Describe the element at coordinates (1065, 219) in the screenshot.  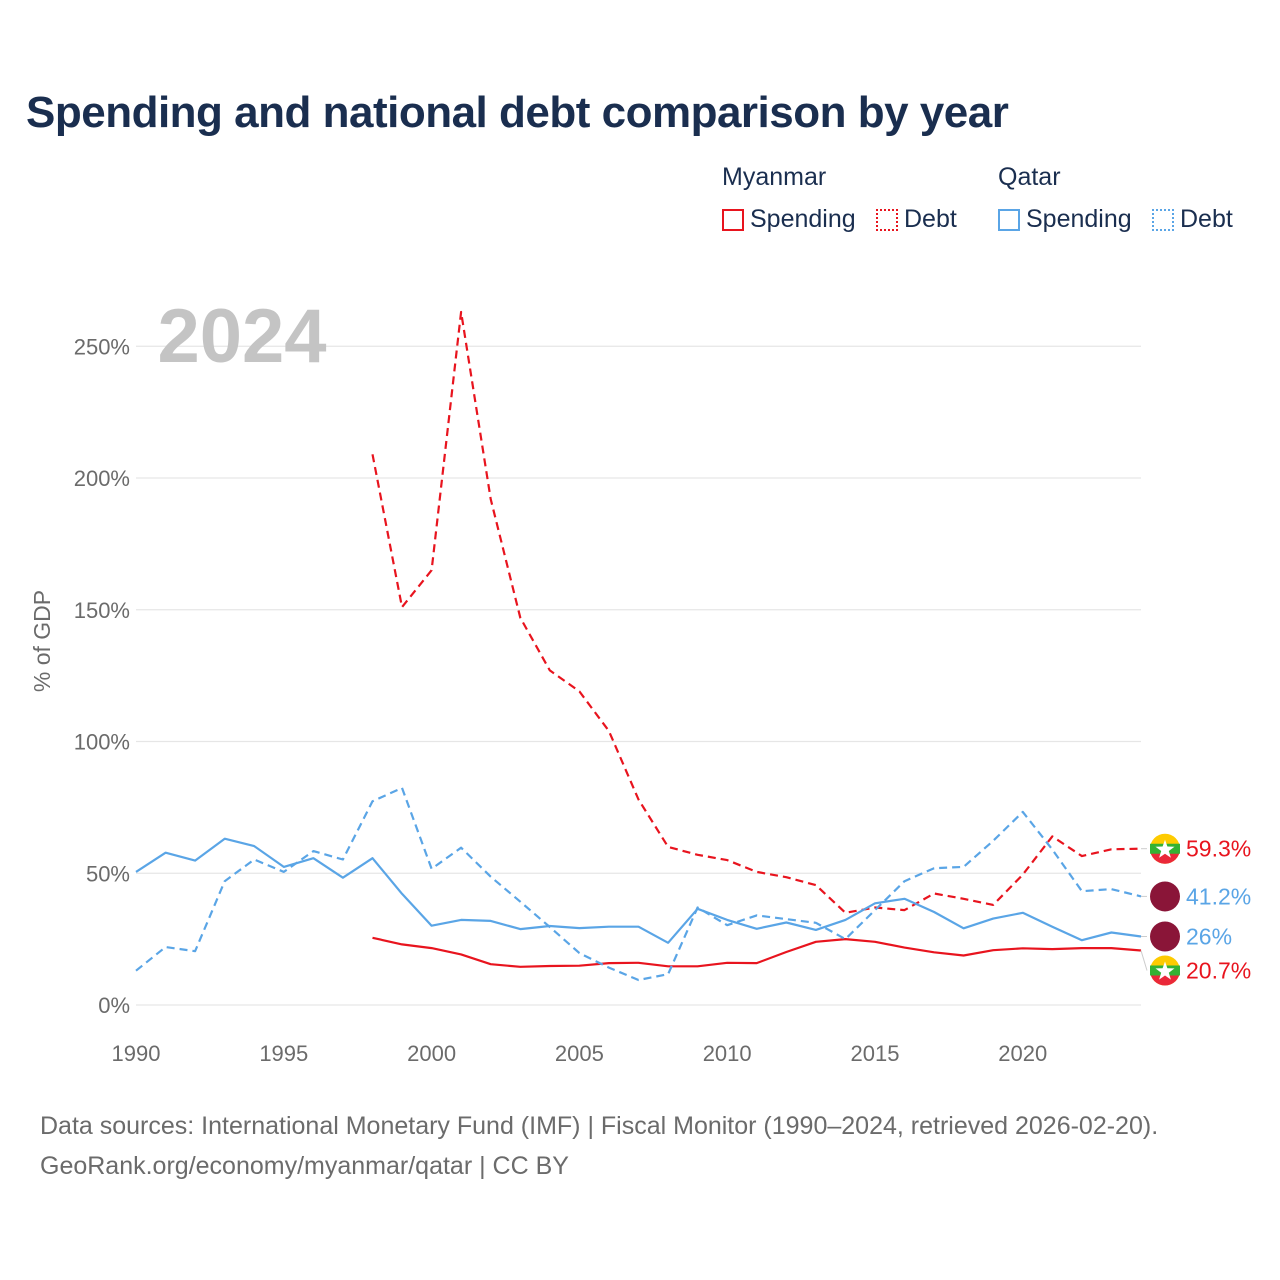
I see `legend-item-qatar-spending: Spending` at that location.